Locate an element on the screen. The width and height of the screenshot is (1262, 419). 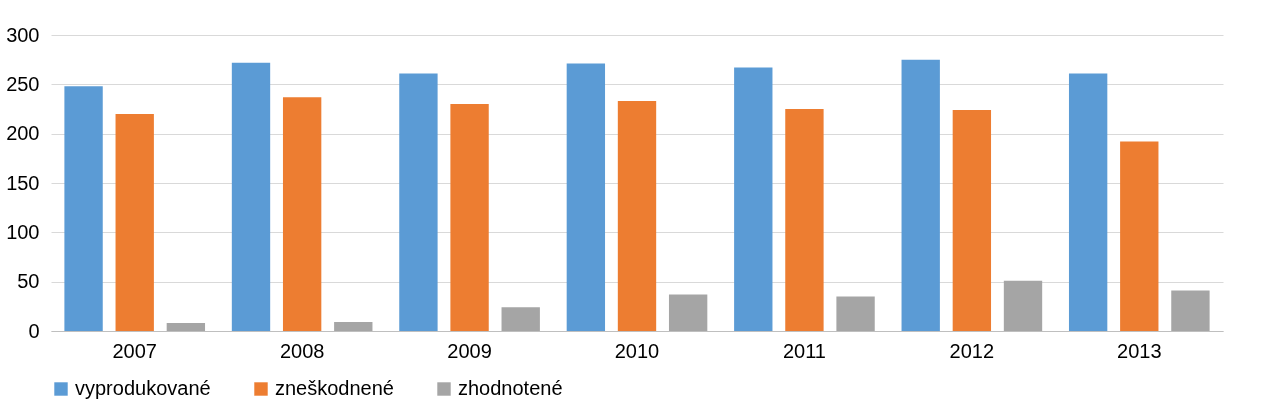
y-tick-label: 250 is located at coordinates (23, 83).